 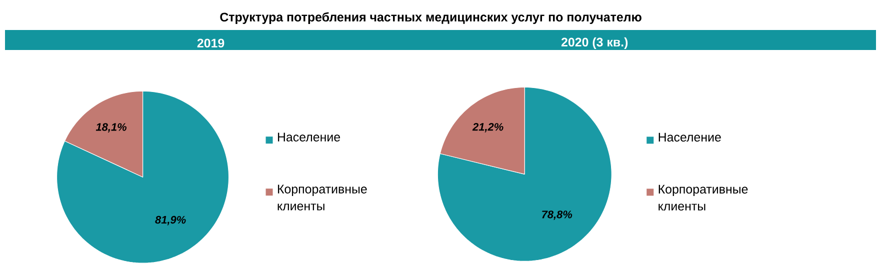 I want to click on chart-subtitle: 2019, so click(x=210, y=43).